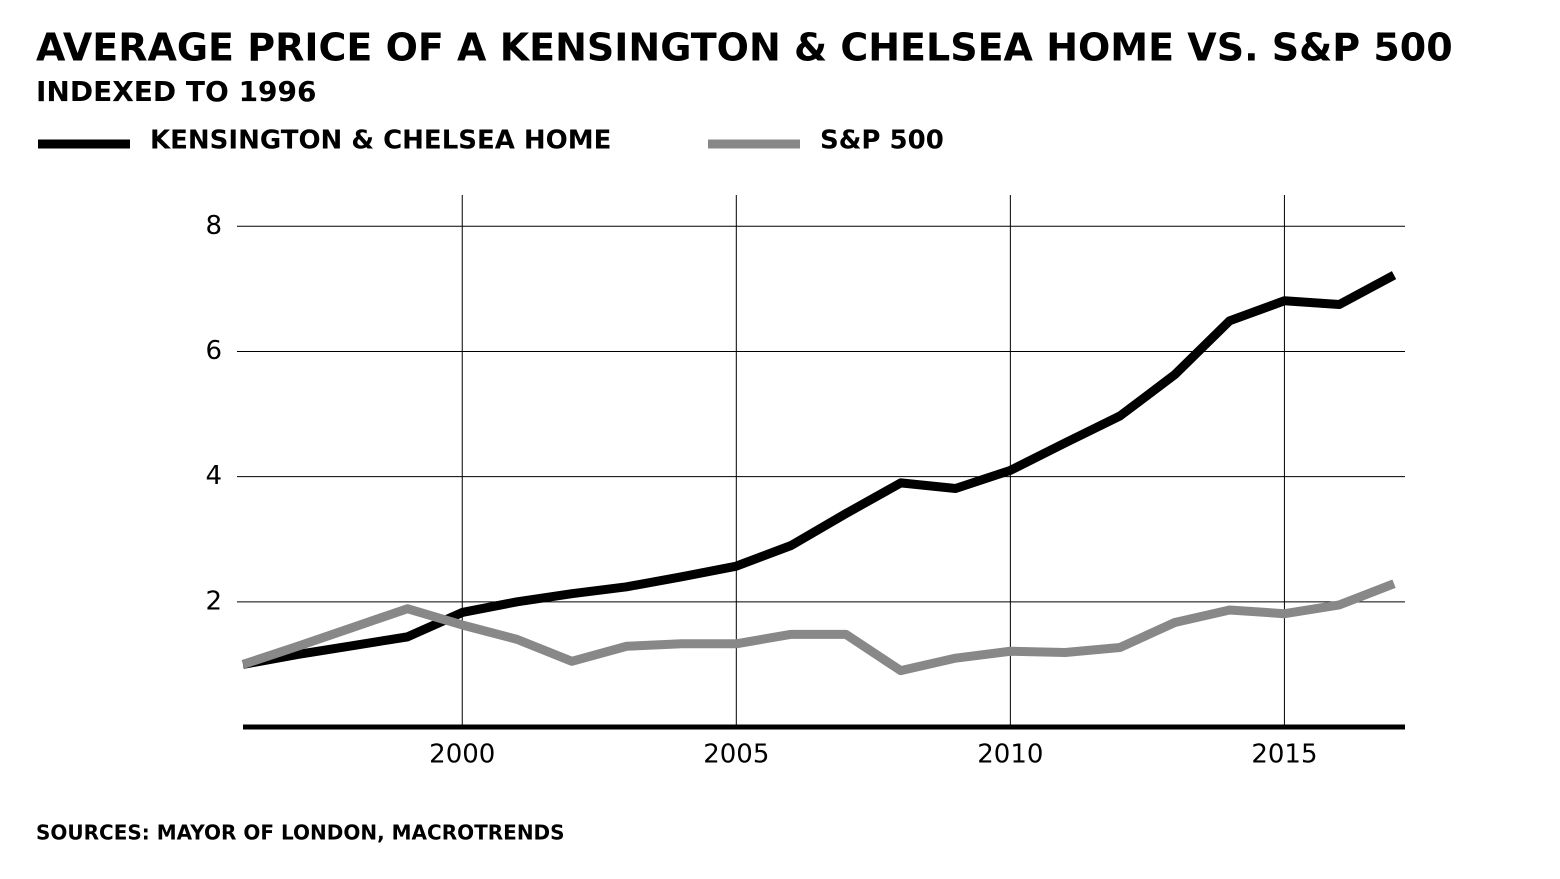 The image size is (1560, 879). What do you see at coordinates (213, 226) in the screenshot?
I see `y-tick-label: 8` at bounding box center [213, 226].